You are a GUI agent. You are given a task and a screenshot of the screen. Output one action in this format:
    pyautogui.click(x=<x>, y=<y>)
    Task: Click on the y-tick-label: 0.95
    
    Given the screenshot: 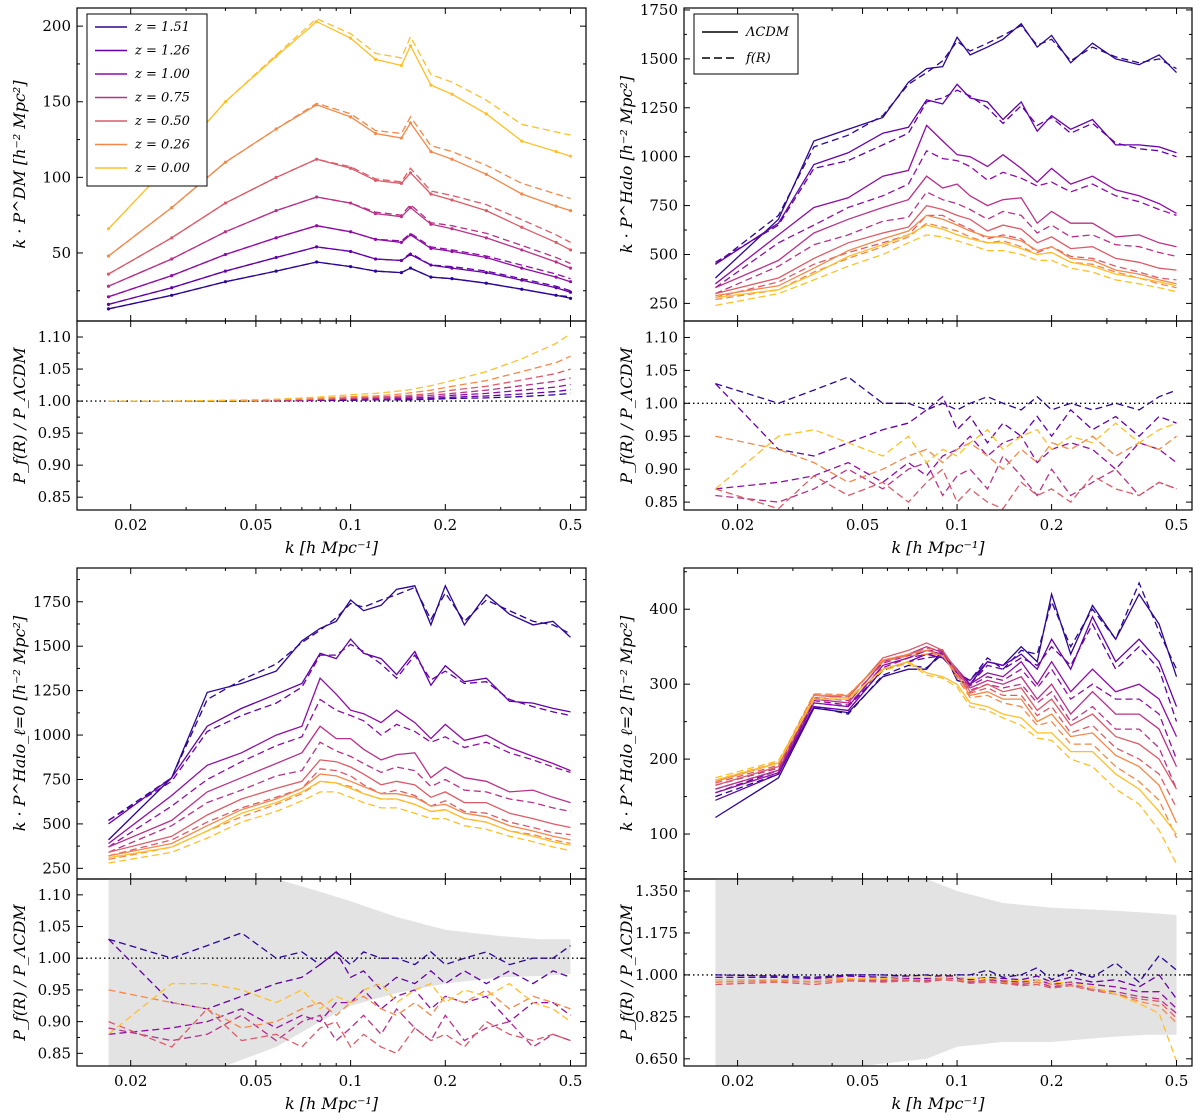 What is the action you would take?
    pyautogui.click(x=54, y=433)
    